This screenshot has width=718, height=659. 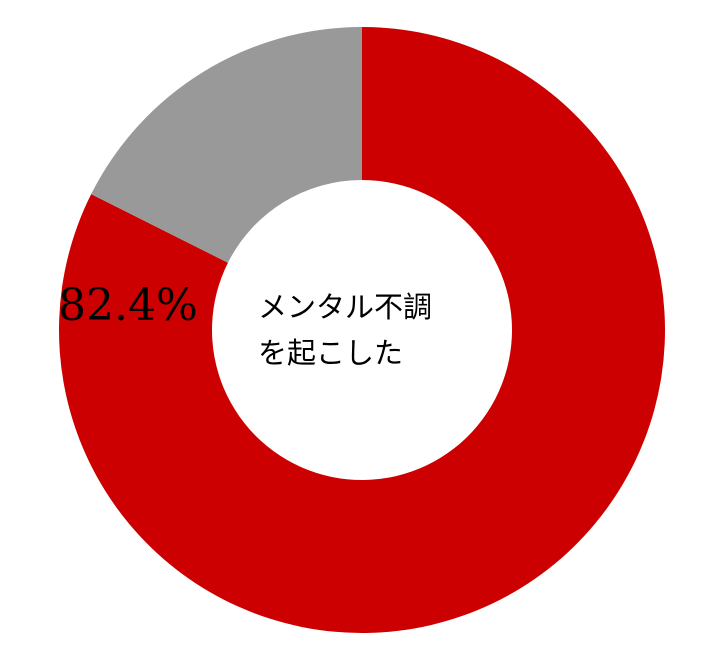 What do you see at coordinates (128, 305) in the screenshot?
I see `slice-label-mental-issue: 82.4%` at bounding box center [128, 305].